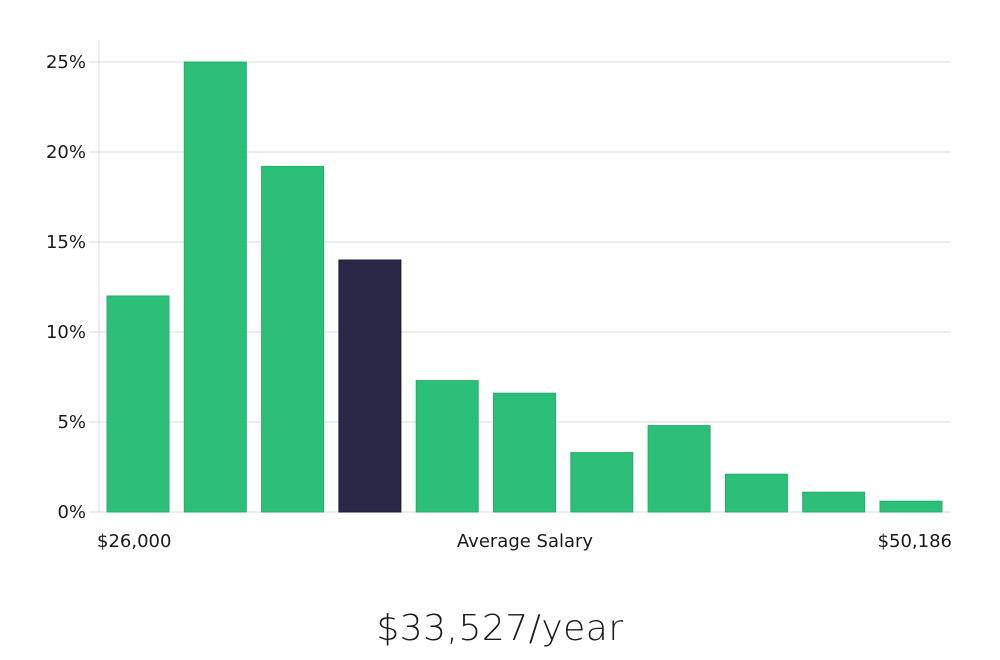 Image resolution: width=1000 pixels, height=660 pixels. I want to click on histogram-bar-highlighted, so click(370, 386).